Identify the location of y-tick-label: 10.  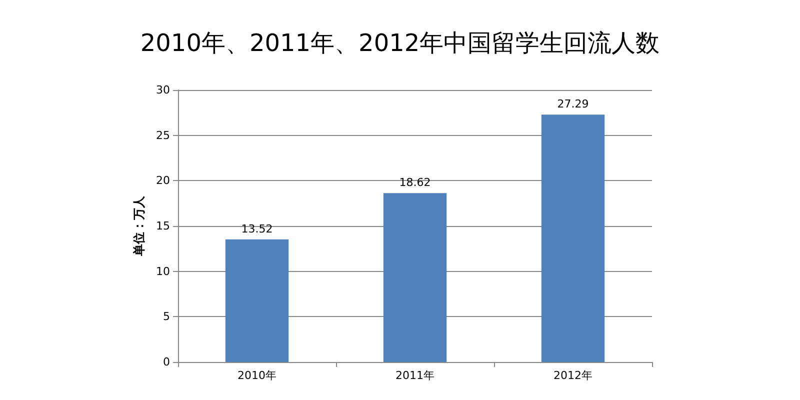
(163, 271).